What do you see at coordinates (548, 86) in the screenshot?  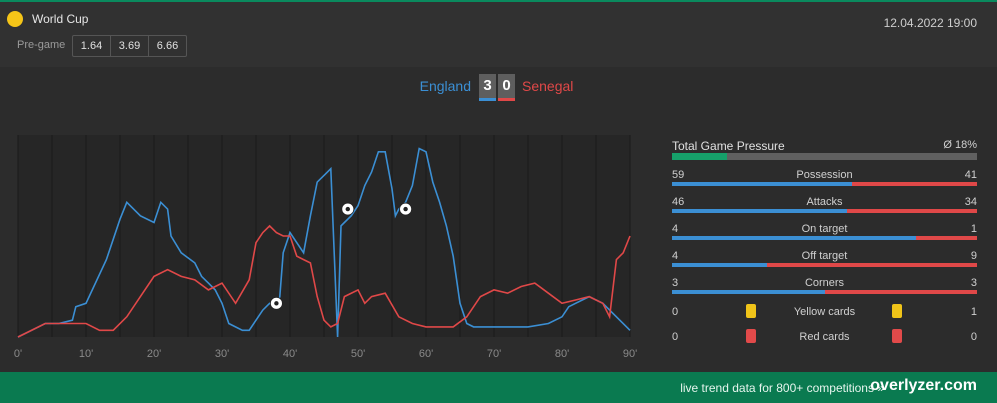 I see `away-team-name: Senegal` at bounding box center [548, 86].